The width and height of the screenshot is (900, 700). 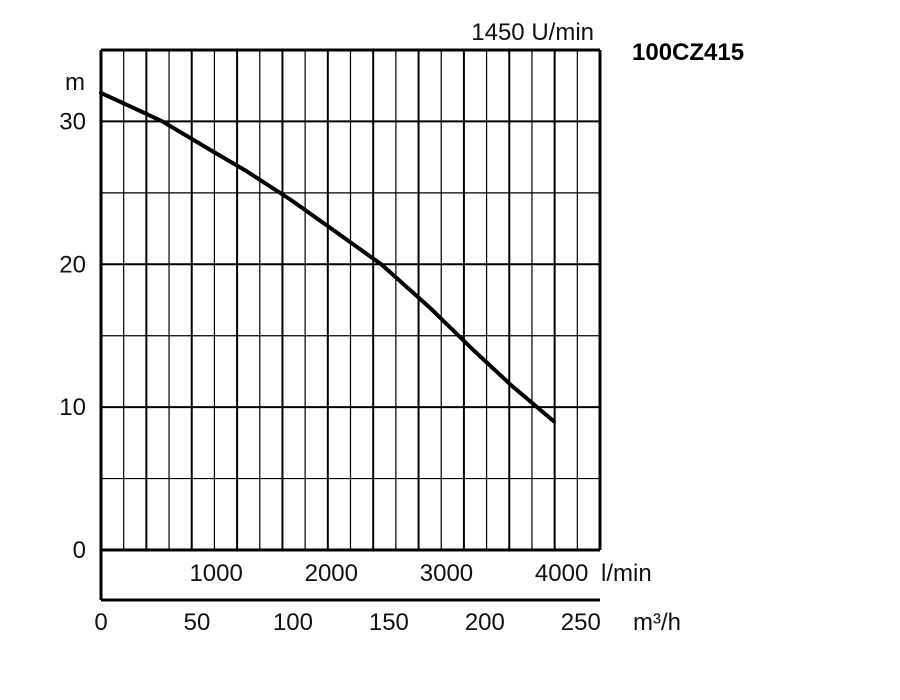 I want to click on model-label: 100CZ415, so click(x=688, y=52).